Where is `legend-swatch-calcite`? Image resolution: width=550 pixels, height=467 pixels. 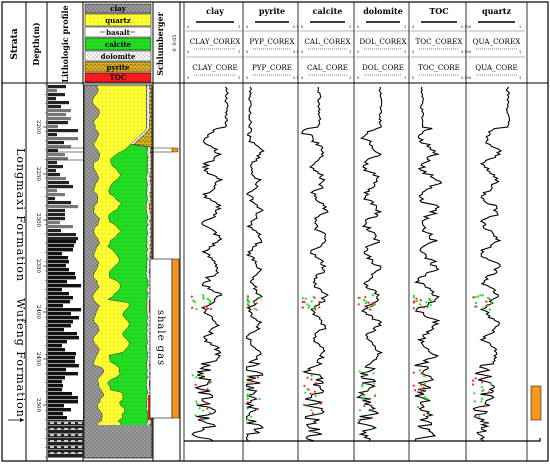
legend-swatch-calcite is located at coordinates (118, 44).